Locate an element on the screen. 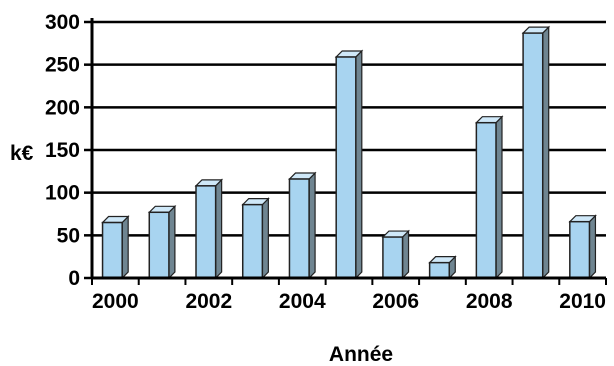 The width and height of the screenshot is (614, 366). x-tick-label: 2008 is located at coordinates (489, 301).